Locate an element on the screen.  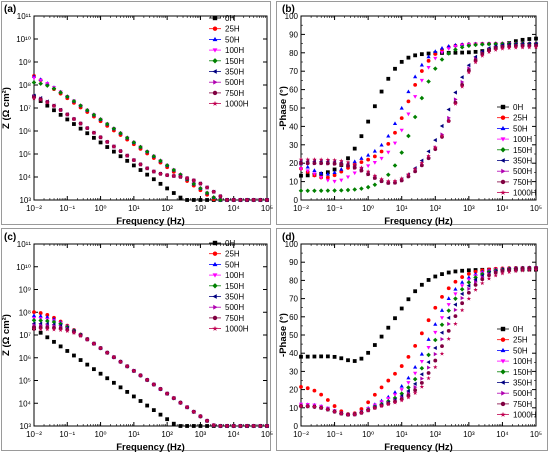
legend-entry: 350H is located at coordinates (522, 161).